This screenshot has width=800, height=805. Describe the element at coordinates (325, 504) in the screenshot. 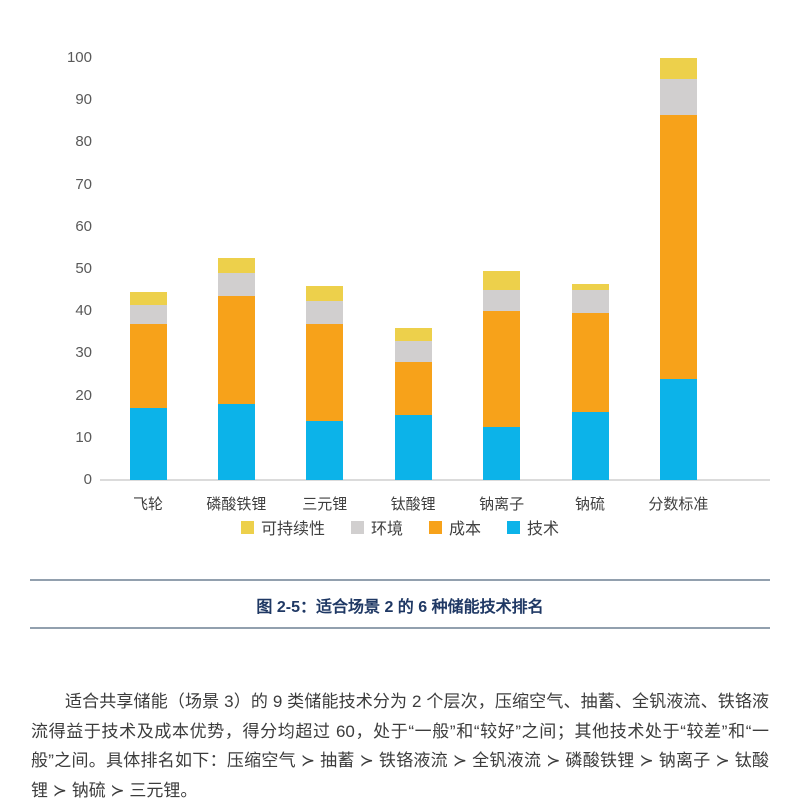

I see `x-axis-label: 三元锂` at that location.